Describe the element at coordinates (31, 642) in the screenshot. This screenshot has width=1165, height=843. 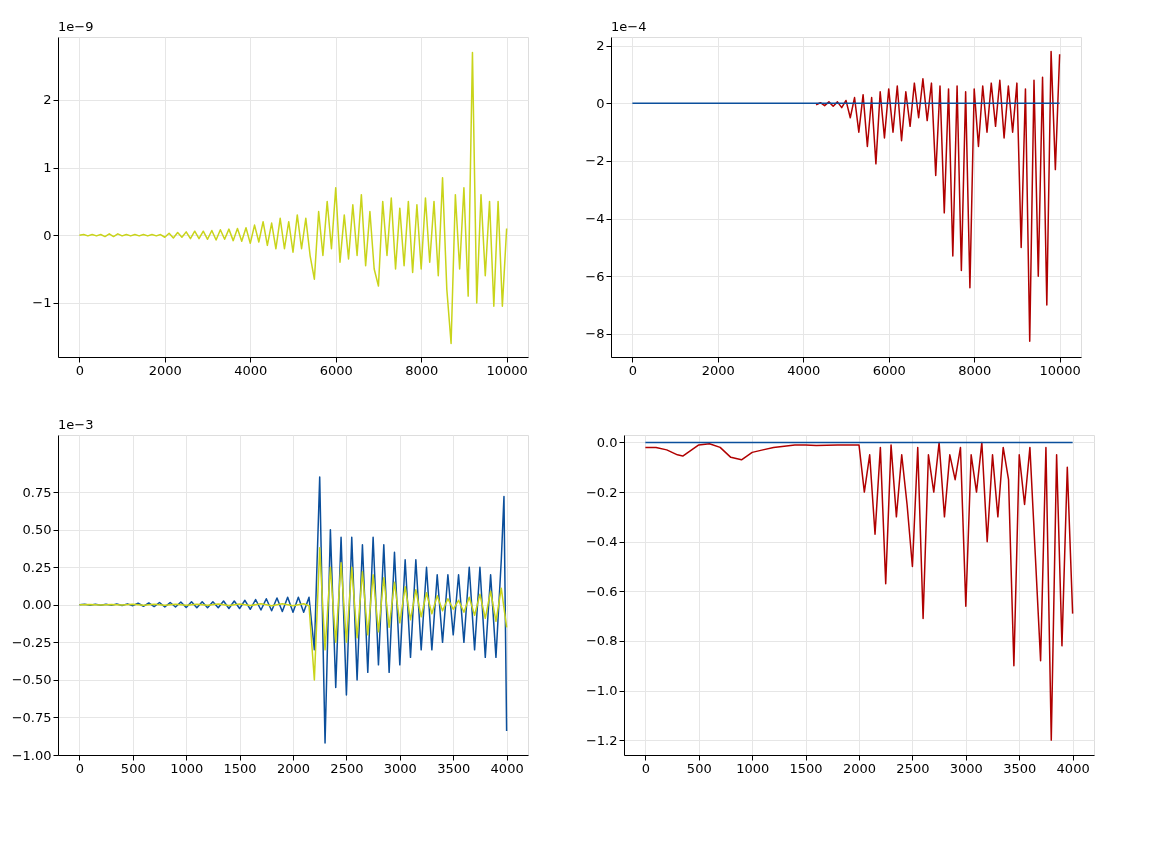
I see `y-tick-label: −0.25` at that location.